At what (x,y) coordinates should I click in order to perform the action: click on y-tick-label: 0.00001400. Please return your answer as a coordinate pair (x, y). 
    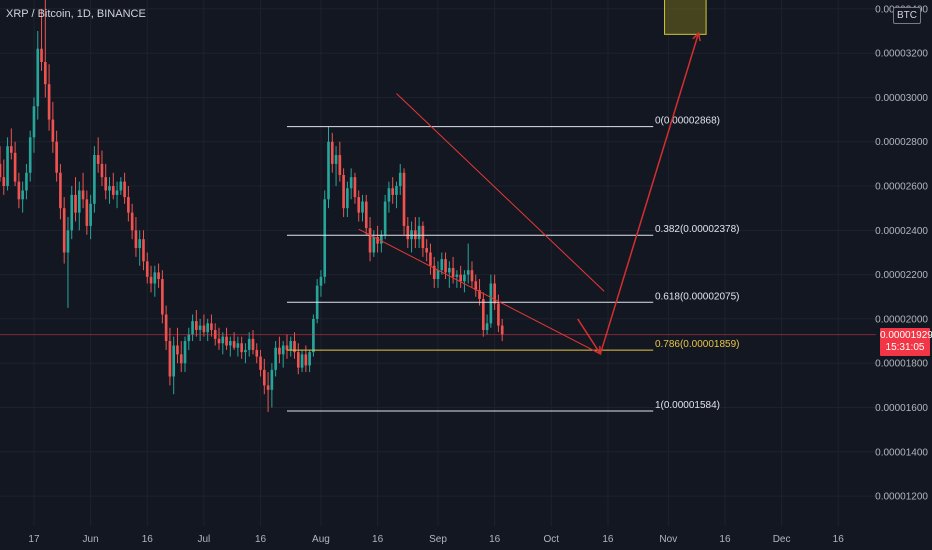
    Looking at the image, I should click on (901, 452).